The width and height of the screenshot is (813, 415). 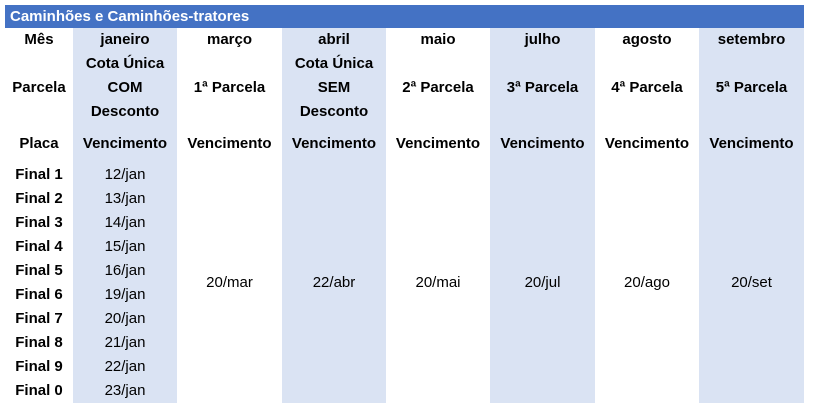 I want to click on due-date: 20/set, so click(x=751, y=283).